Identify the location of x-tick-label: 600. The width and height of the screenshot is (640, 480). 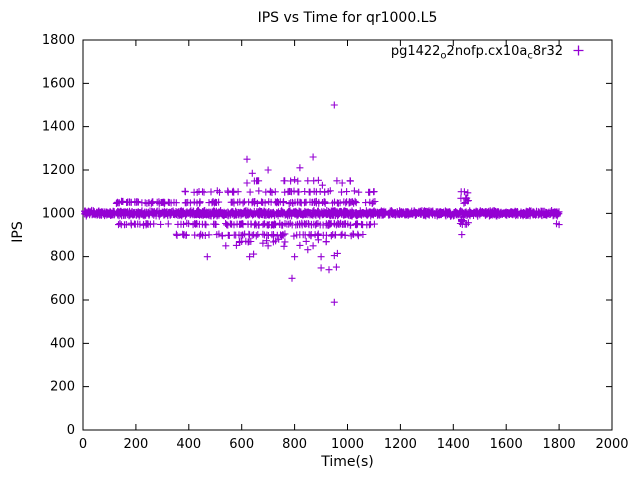
(241, 444).